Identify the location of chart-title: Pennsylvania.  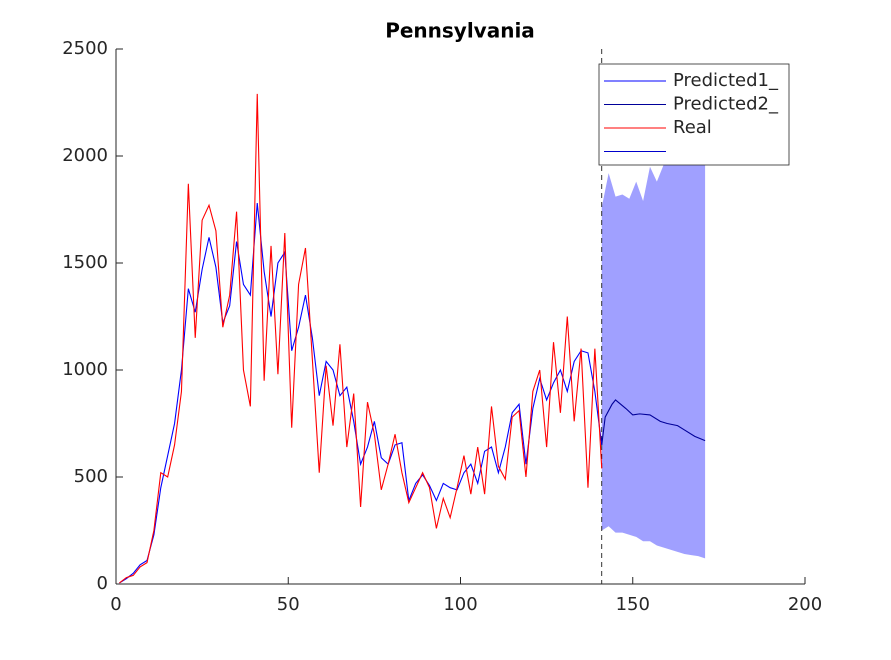
(460, 31).